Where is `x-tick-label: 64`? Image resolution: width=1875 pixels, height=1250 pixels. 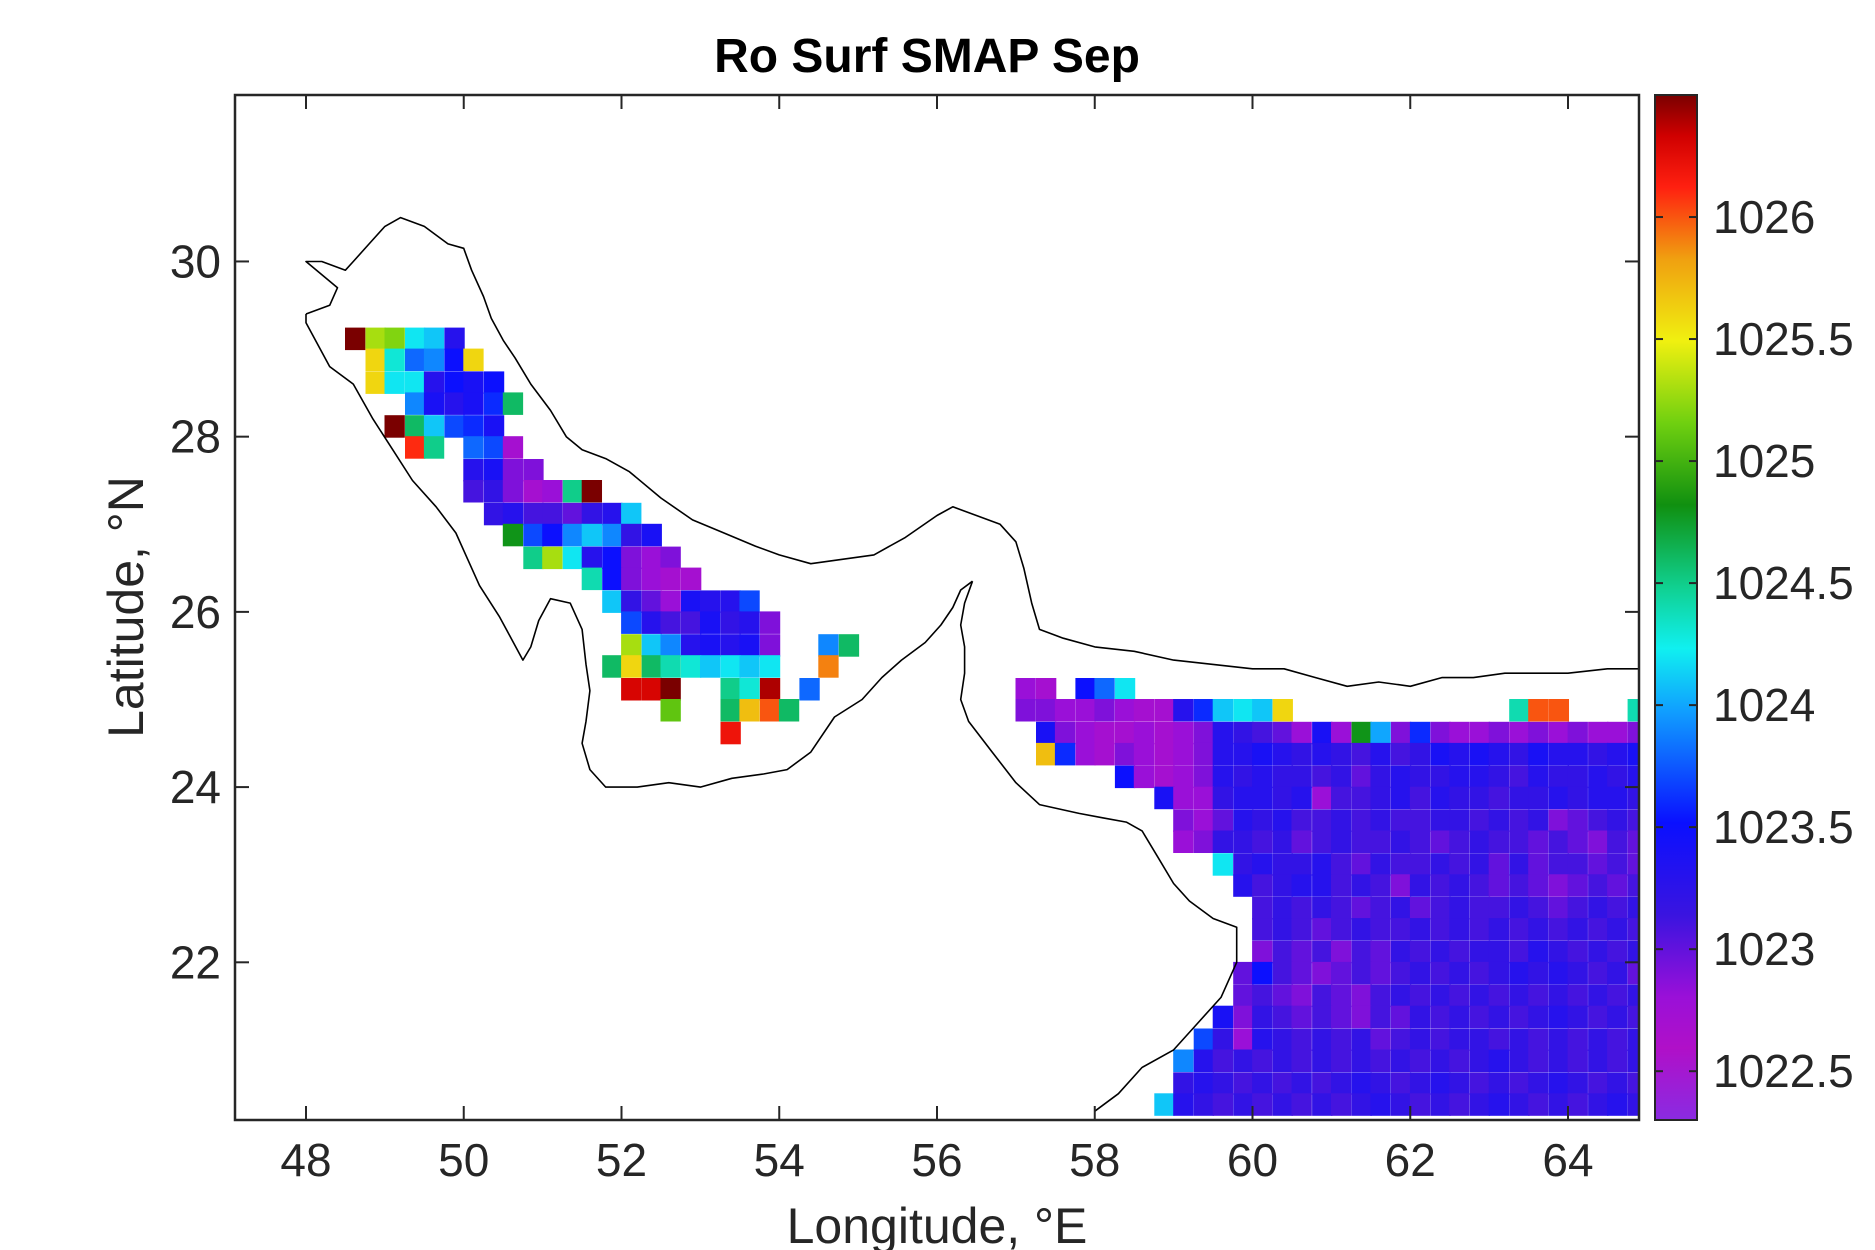
x-tick-label: 64 is located at coordinates (1567, 1160).